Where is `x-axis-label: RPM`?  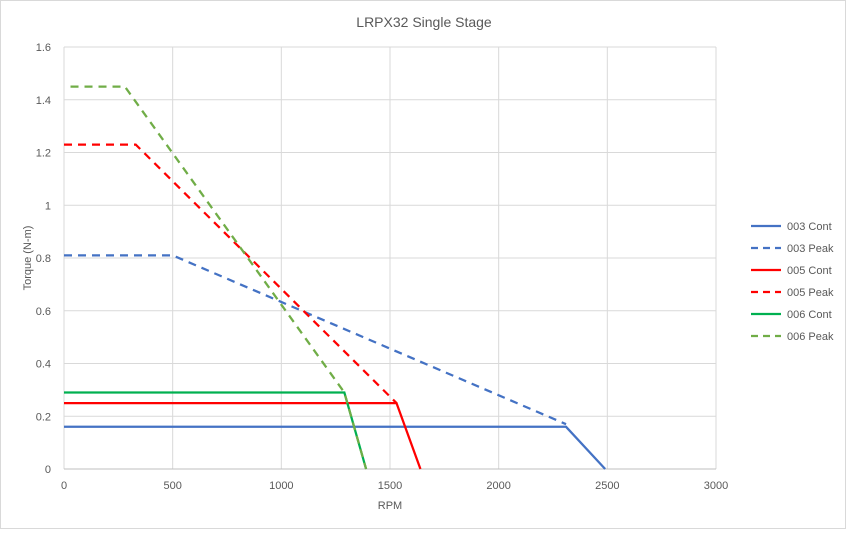 x-axis-label: RPM is located at coordinates (390, 506).